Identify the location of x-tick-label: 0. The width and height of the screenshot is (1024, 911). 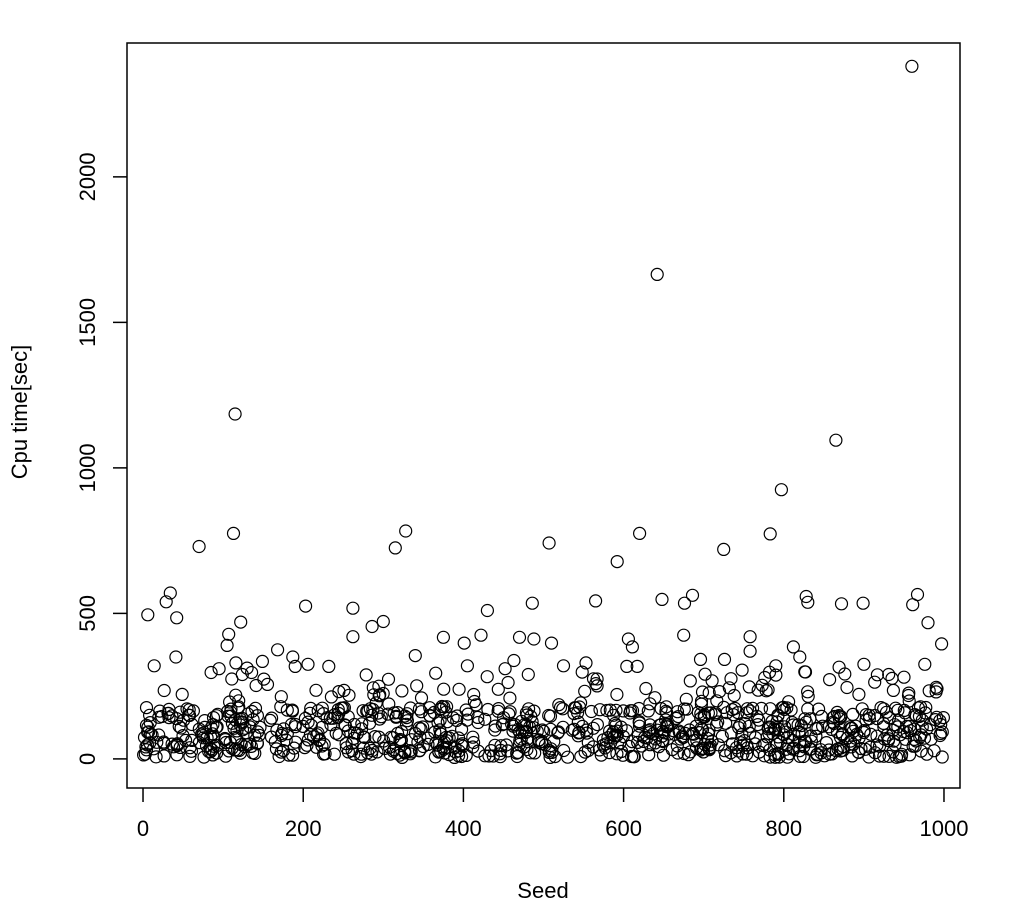
(143, 828).